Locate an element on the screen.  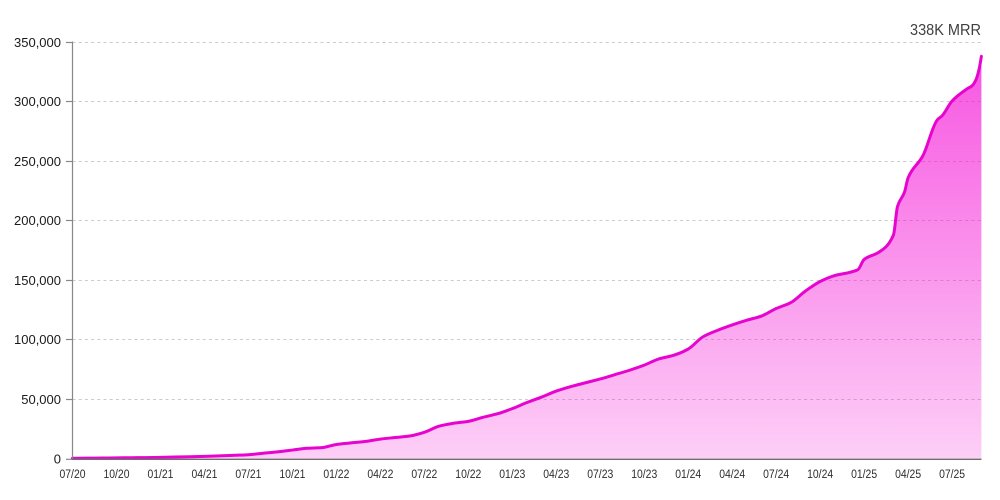
svg-text: 01/21 is located at coordinates (160, 475).